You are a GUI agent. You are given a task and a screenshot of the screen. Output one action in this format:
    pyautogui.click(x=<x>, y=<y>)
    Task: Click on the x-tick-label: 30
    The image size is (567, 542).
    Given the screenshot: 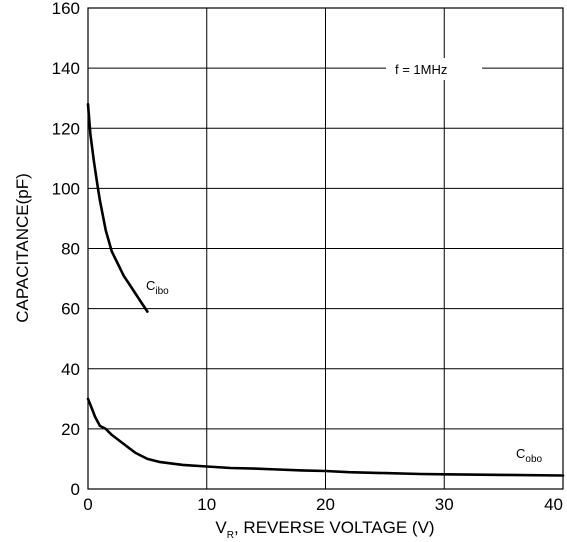 What is the action you would take?
    pyautogui.click(x=444, y=504)
    